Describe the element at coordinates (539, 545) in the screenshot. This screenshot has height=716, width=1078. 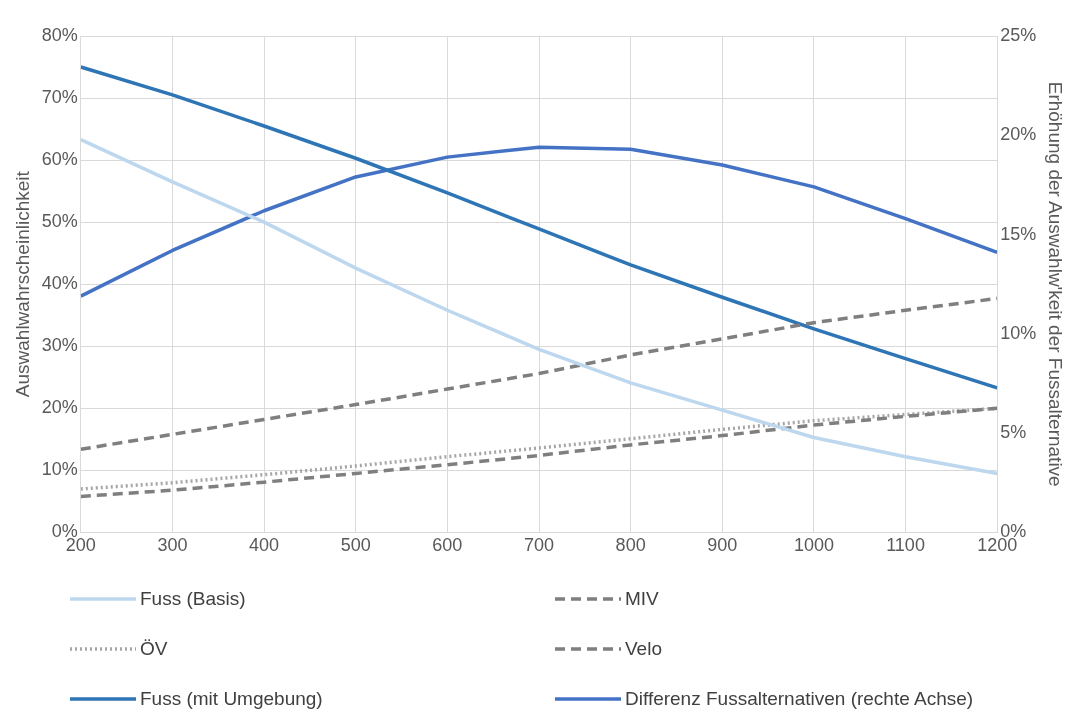
I see `x-tick-label: 700` at that location.